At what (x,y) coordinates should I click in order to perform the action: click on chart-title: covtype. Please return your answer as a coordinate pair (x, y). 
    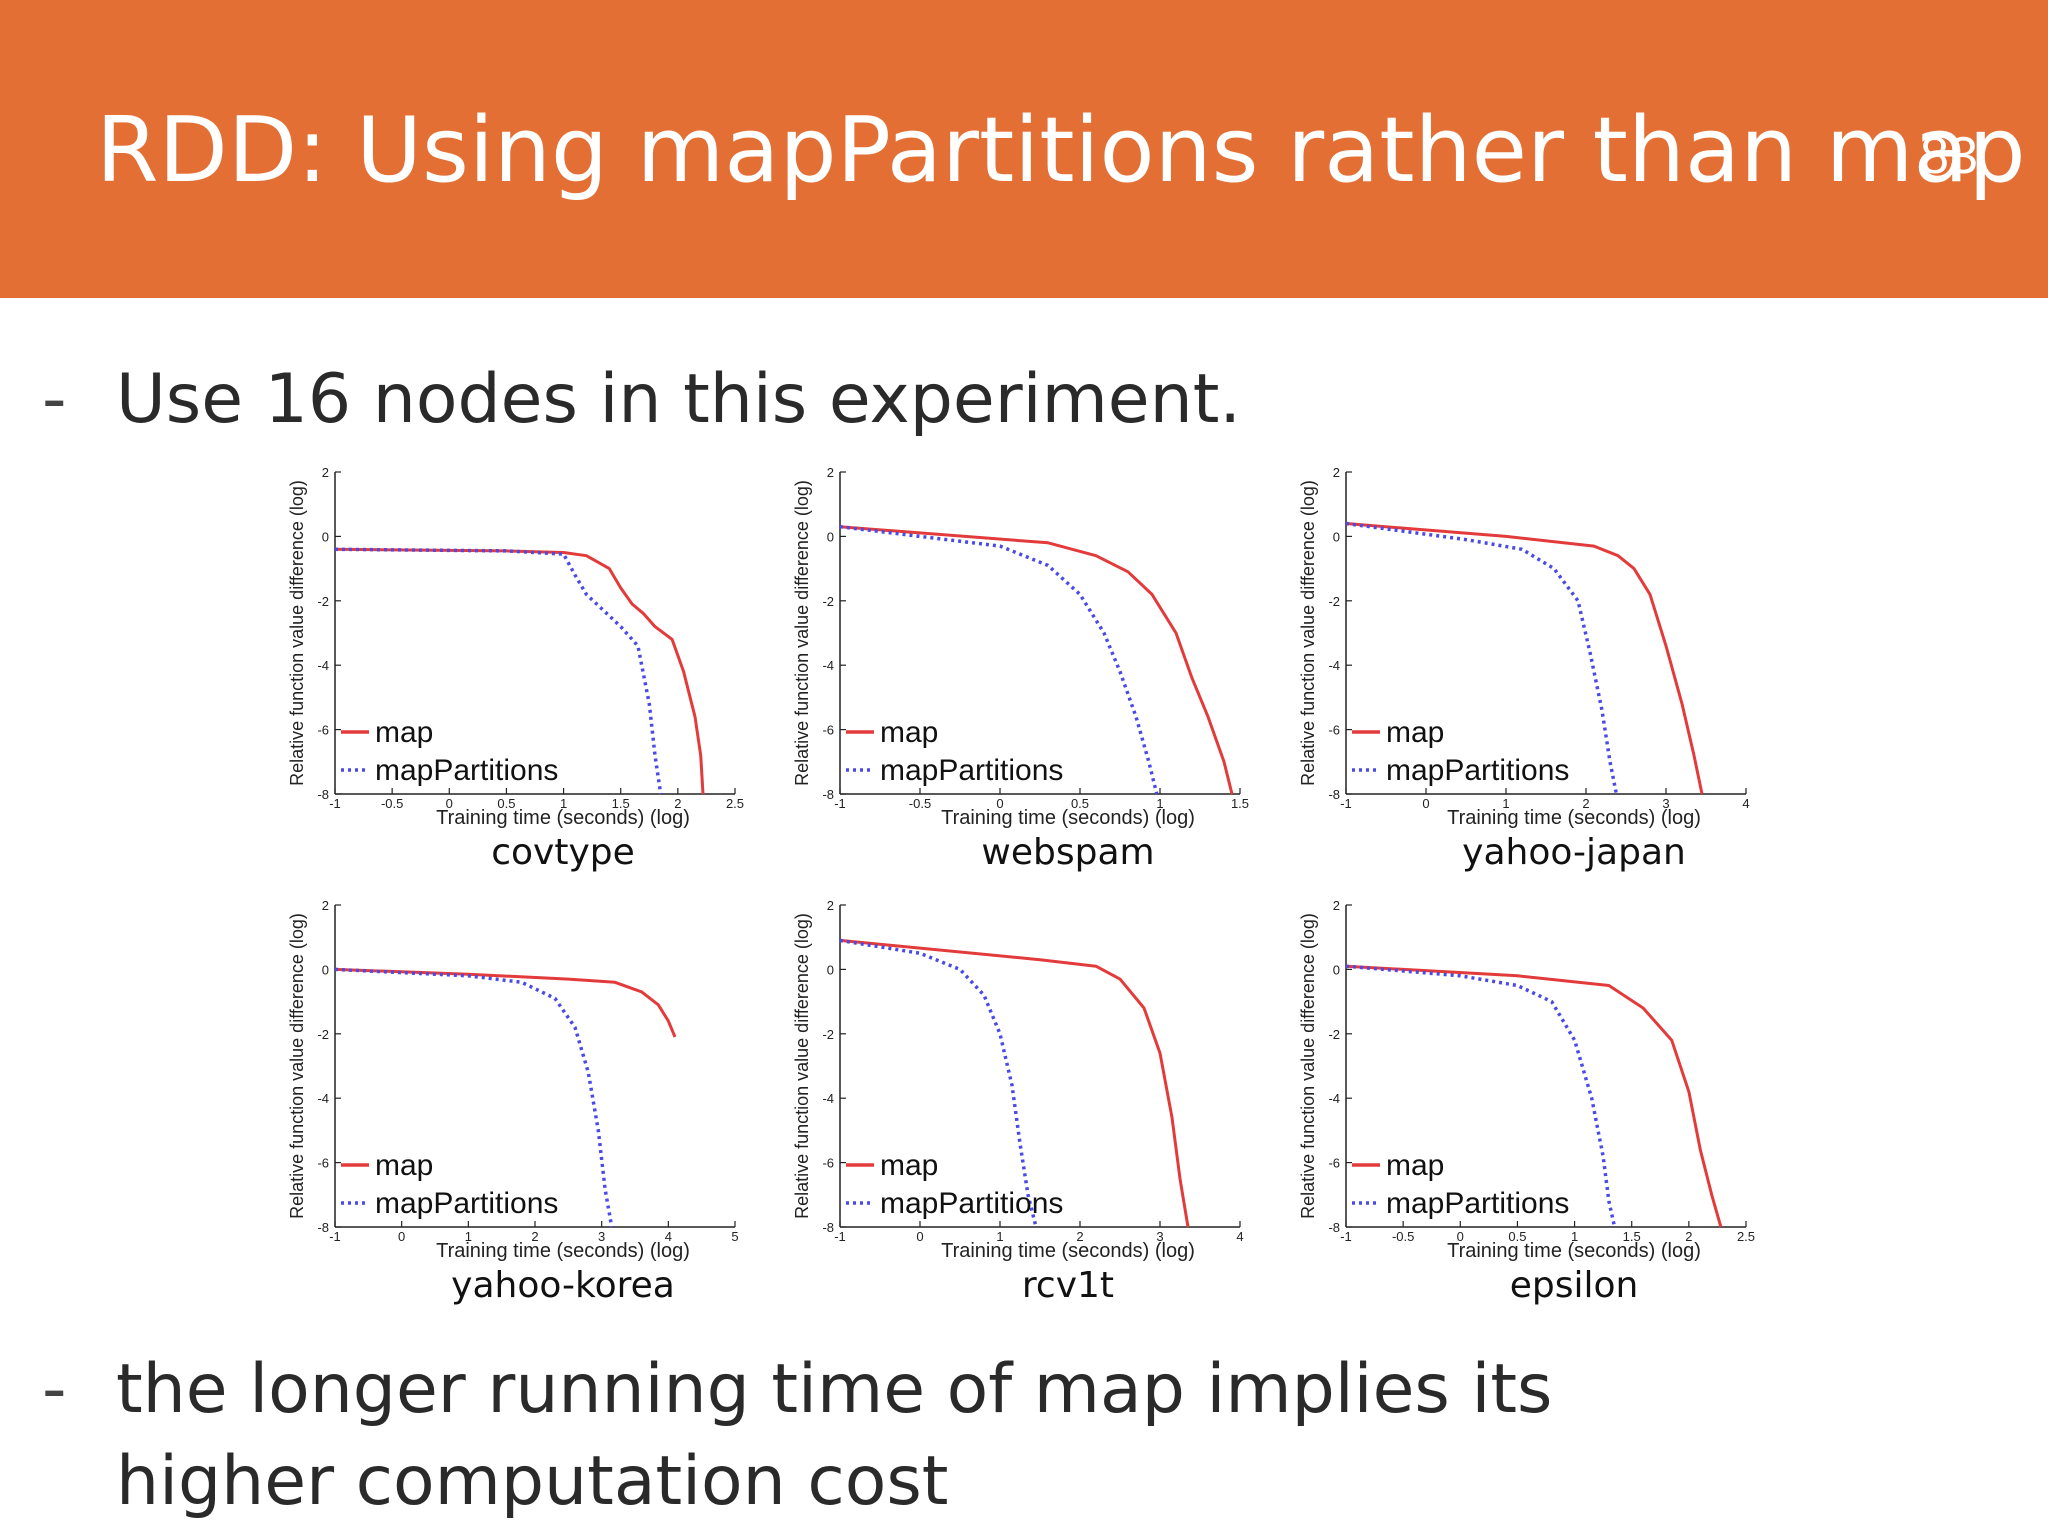
    Looking at the image, I should click on (563, 852).